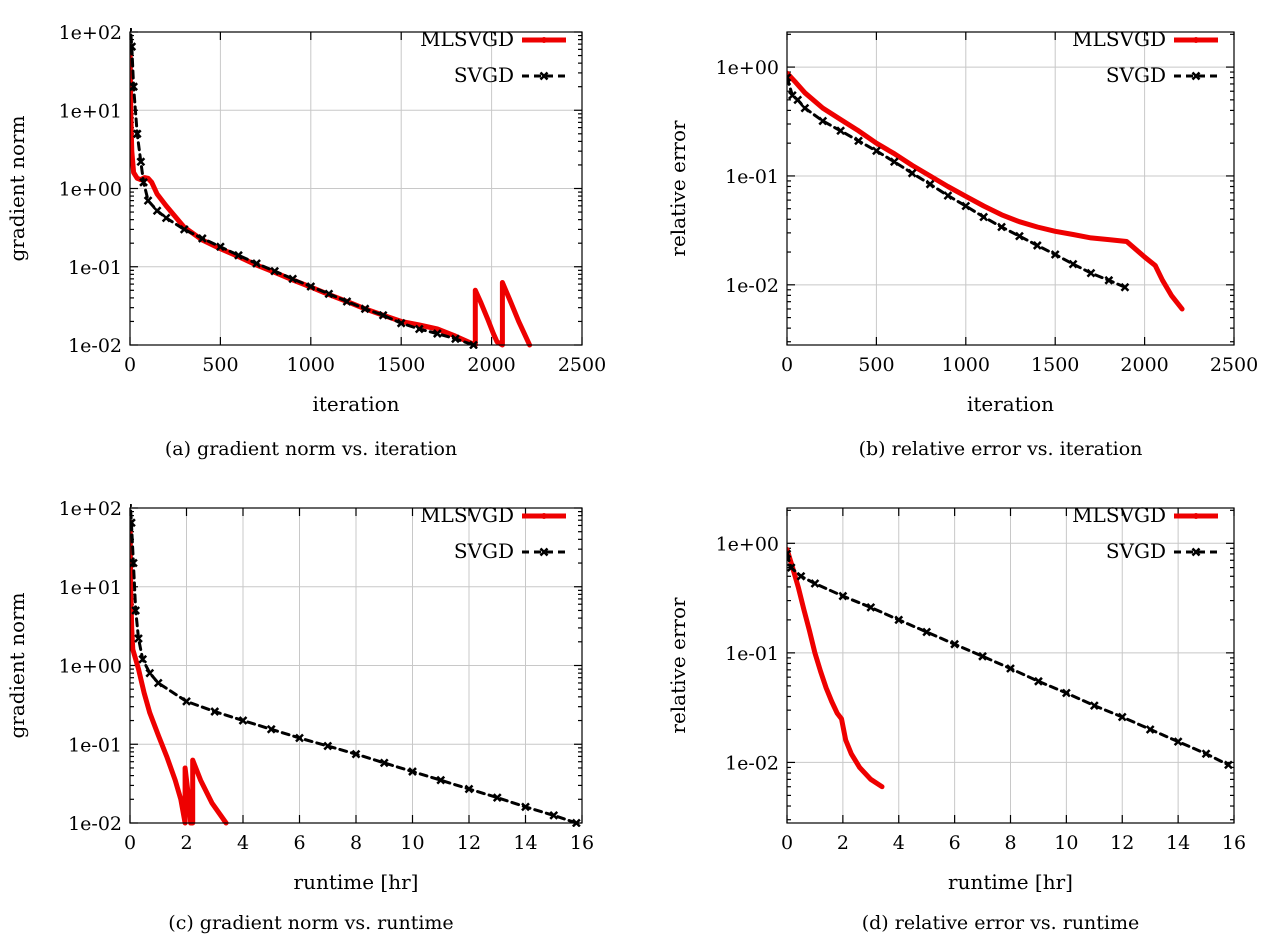 The height and width of the screenshot is (938, 1261). What do you see at coordinates (310, 923) in the screenshot?
I see `caption: (c) gradient norm vs. runtime` at bounding box center [310, 923].